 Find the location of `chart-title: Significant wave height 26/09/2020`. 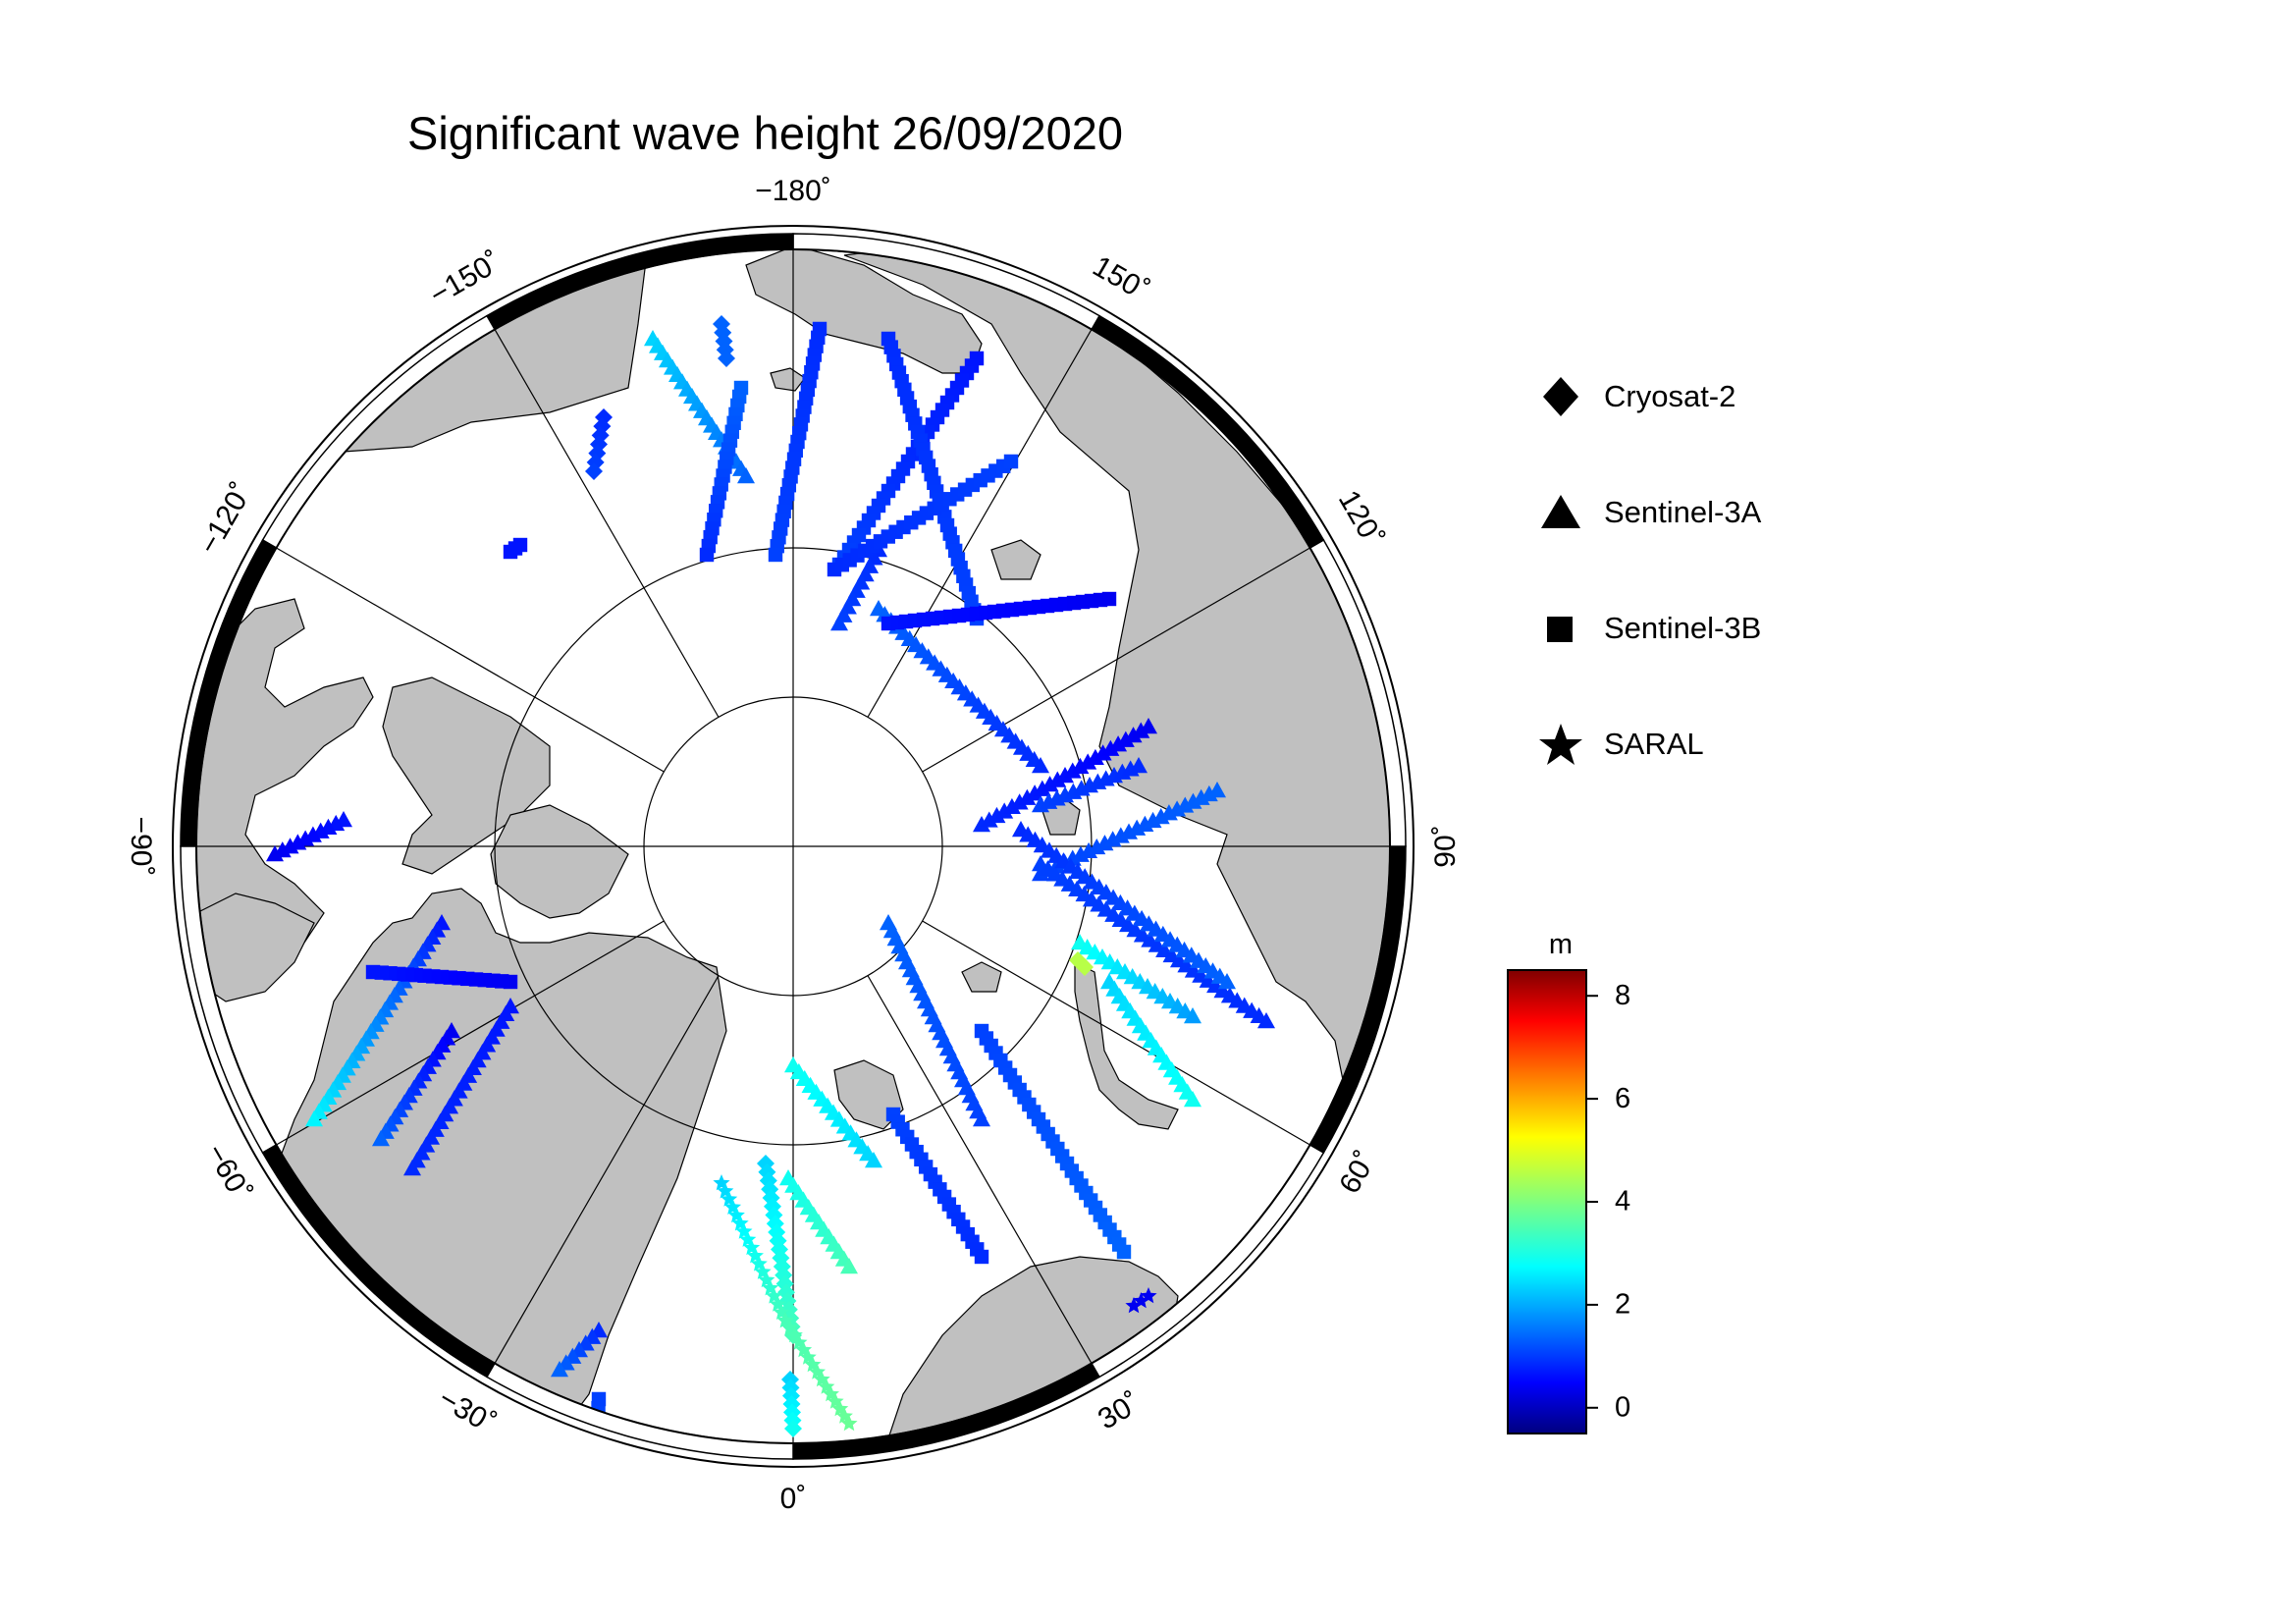

chart-title: Significant wave height 26/09/2020 is located at coordinates (765, 133).